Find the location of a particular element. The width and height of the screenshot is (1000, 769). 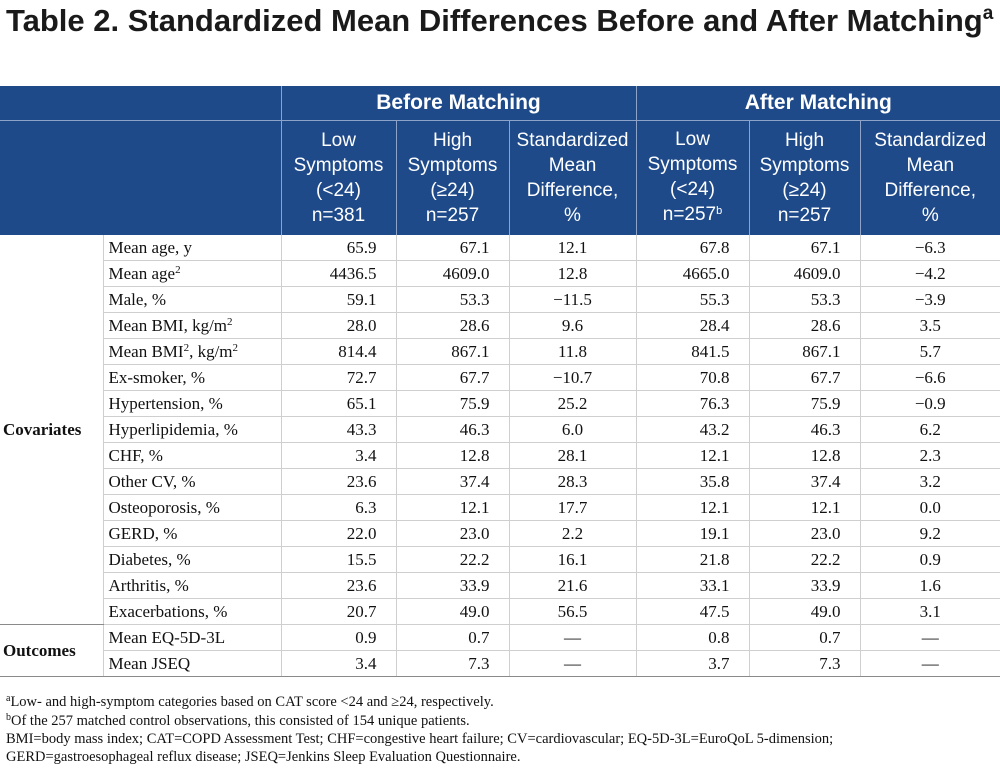

cell-after-high: 867.1 is located at coordinates (804, 351).